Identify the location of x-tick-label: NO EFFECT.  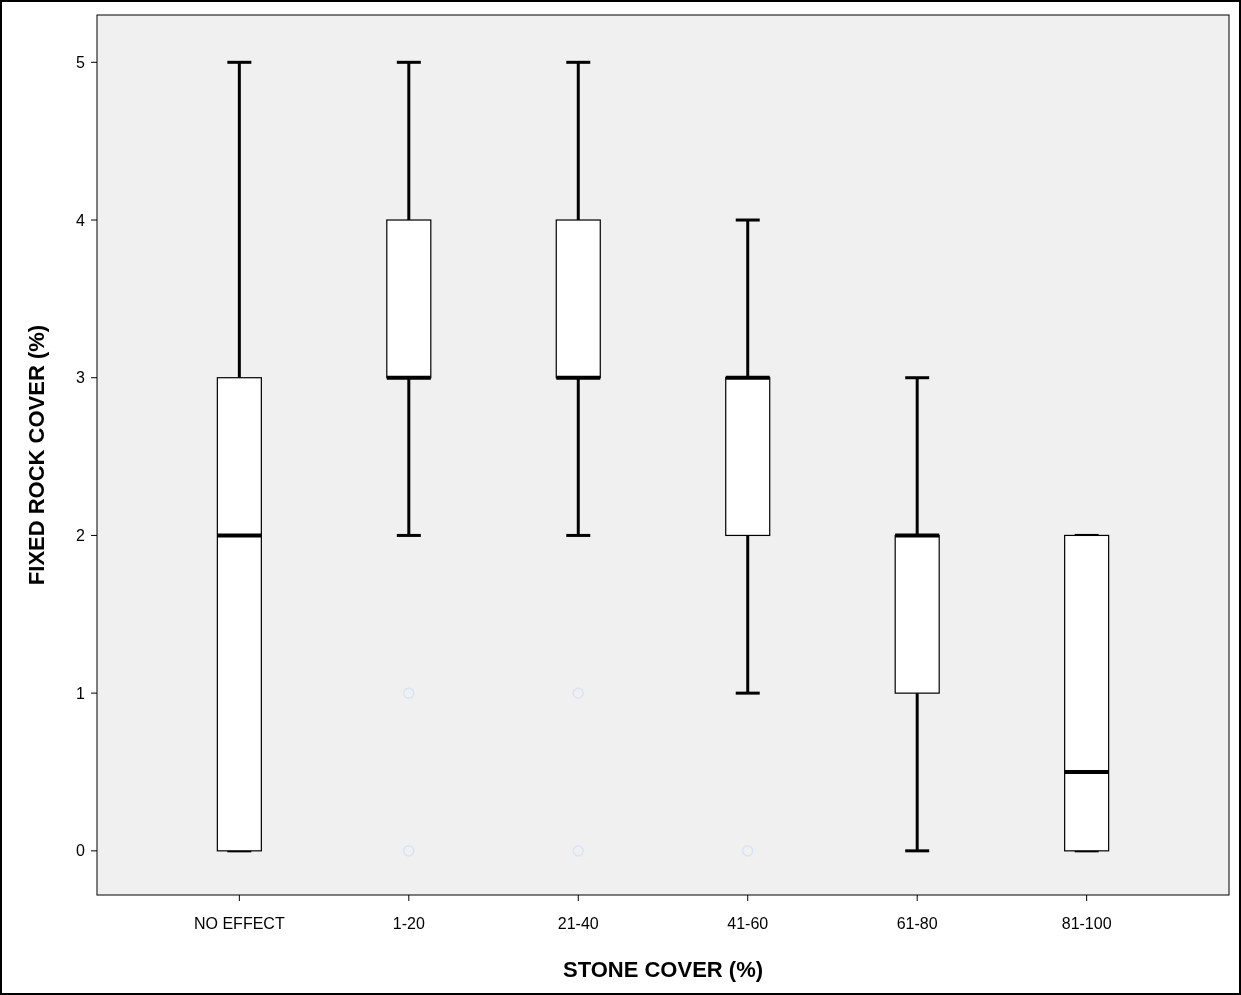
(239, 923).